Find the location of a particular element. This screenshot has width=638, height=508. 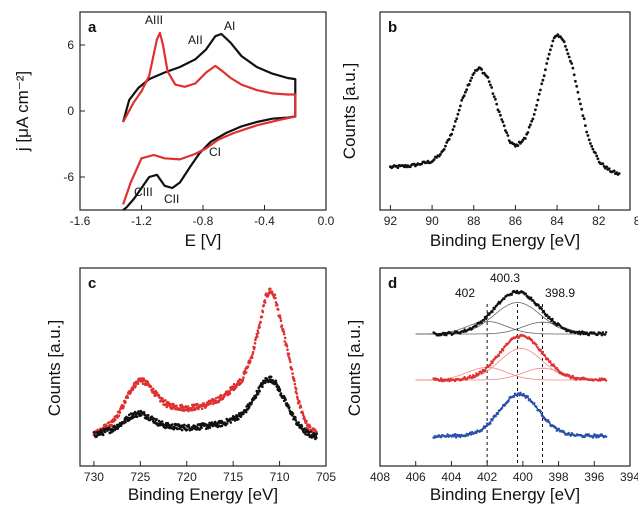

panel-b-ylabel: Counts [a.u.] is located at coordinates (349, 111).